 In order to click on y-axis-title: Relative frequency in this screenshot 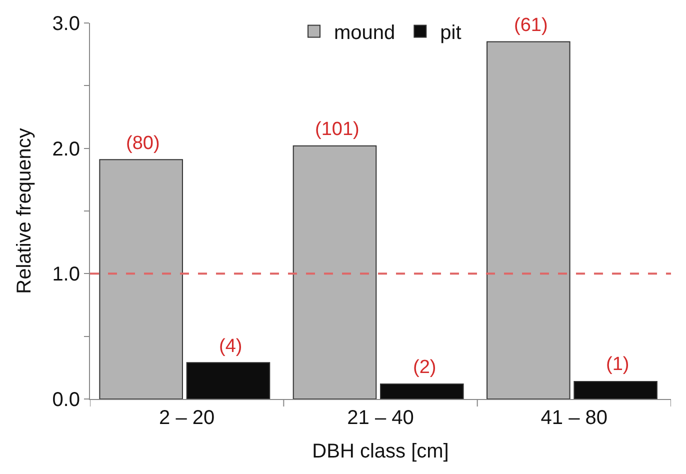, I will do `click(25, 211)`.